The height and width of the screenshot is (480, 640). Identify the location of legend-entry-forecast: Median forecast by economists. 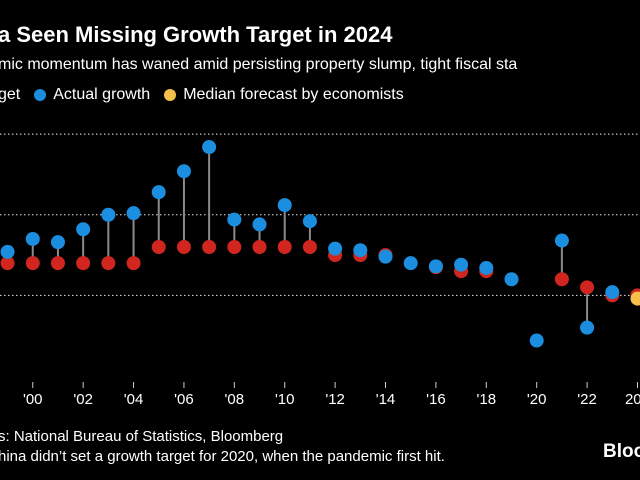
(284, 95).